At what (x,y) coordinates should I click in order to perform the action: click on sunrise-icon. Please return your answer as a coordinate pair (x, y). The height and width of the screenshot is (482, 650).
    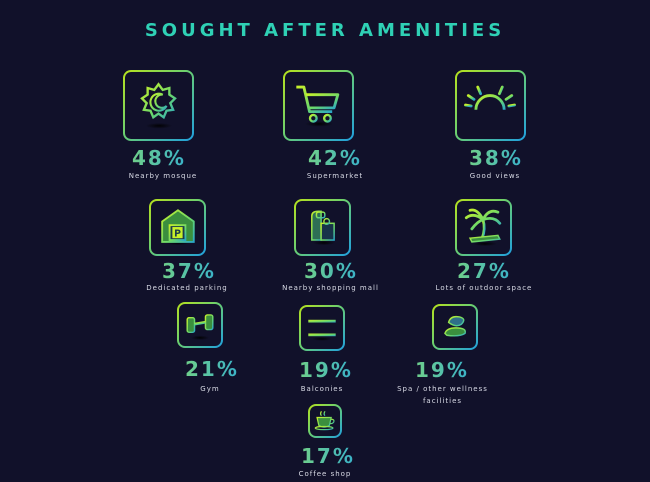
    Looking at the image, I should click on (490, 100).